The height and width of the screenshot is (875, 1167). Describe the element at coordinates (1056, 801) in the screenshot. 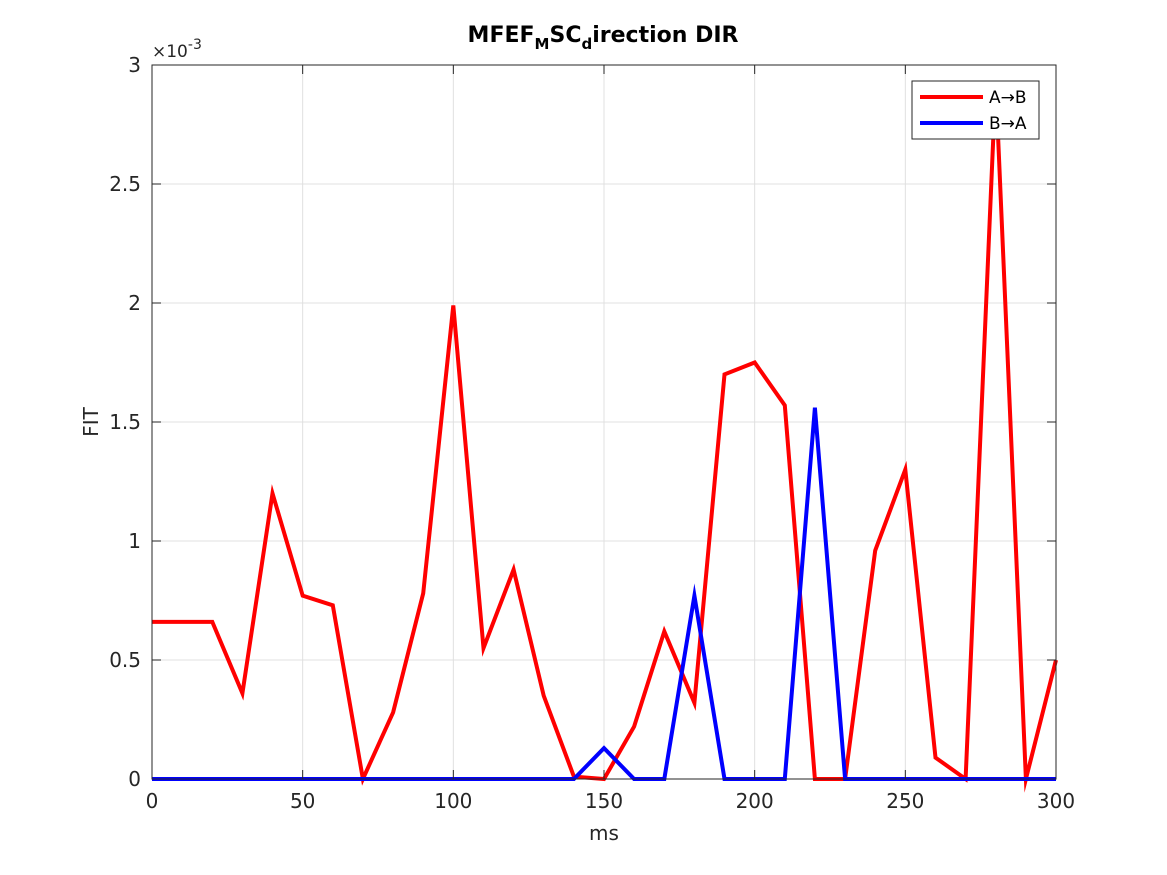

I see `x-tick-label: 300` at that location.